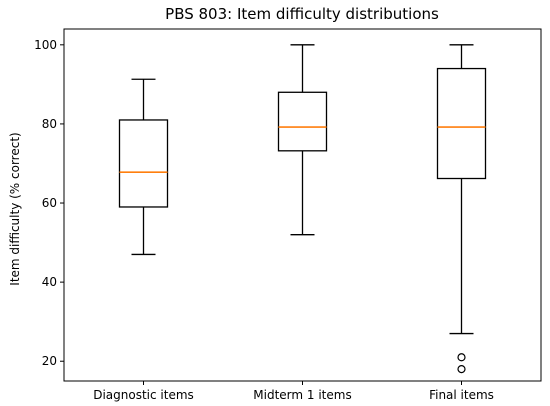  Describe the element at coordinates (49, 203) in the screenshot. I see `y-tick-label: 60` at that location.